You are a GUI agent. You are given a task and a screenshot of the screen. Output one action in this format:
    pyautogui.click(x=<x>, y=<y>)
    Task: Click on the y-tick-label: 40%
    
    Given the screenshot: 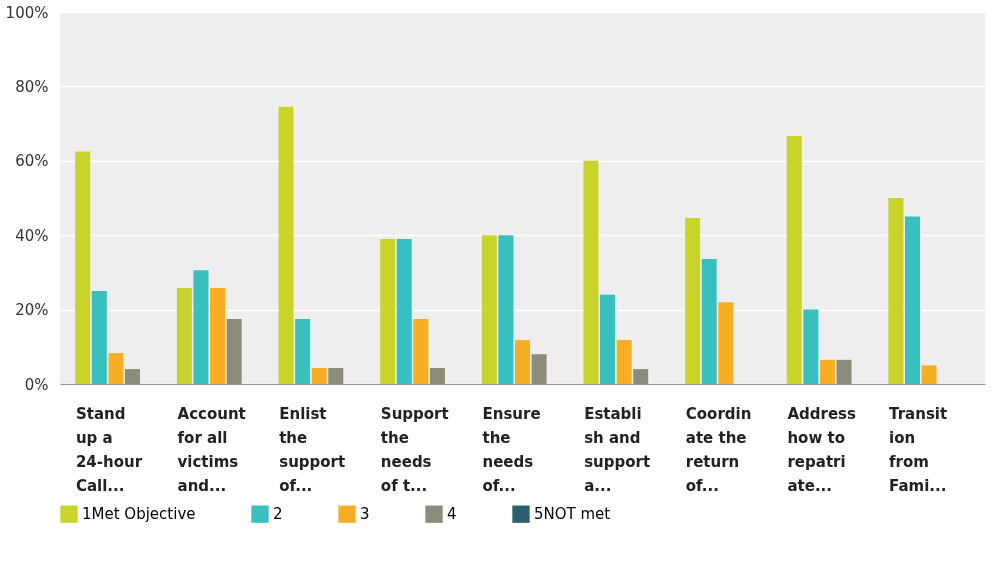 What is the action you would take?
    pyautogui.click(x=32, y=235)
    